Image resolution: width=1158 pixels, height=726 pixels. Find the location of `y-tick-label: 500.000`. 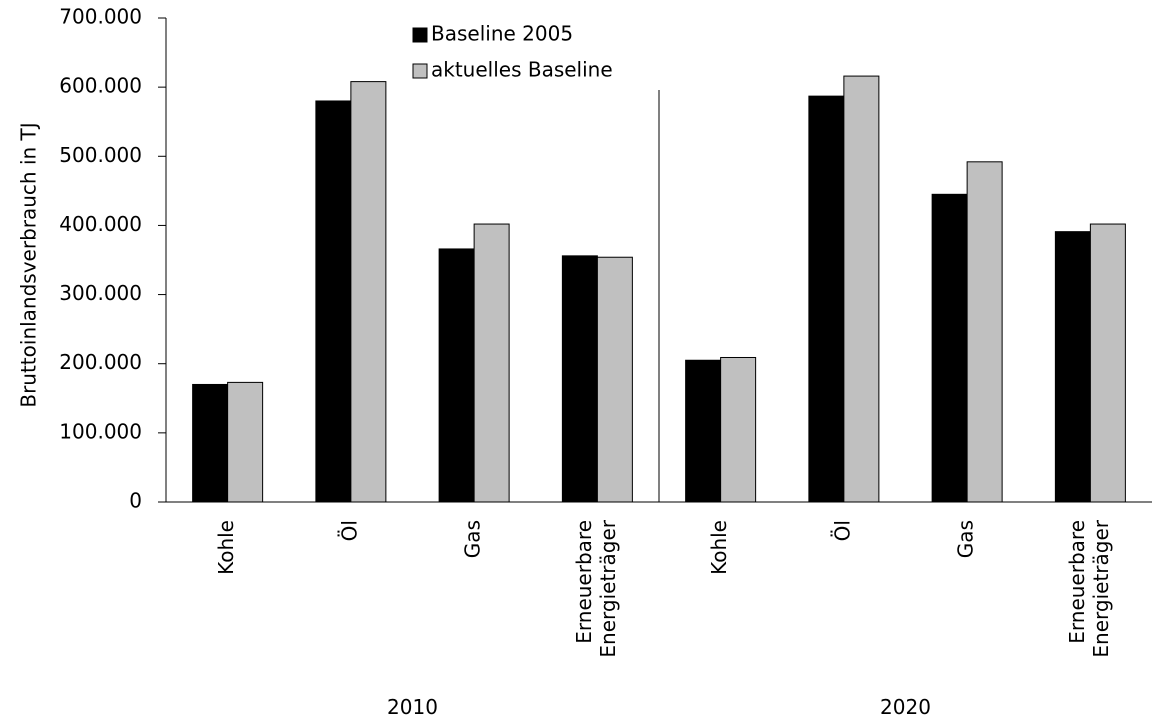

y-tick-label: 500.000 is located at coordinates (100, 155).